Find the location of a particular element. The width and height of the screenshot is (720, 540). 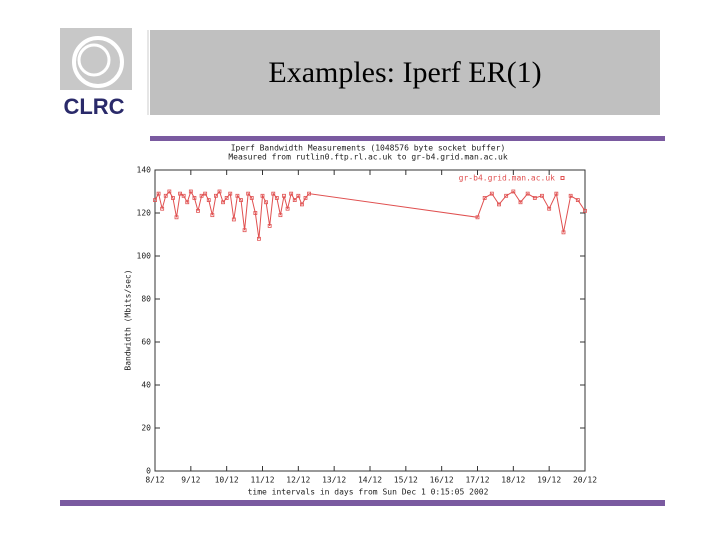

series-line is located at coordinates (370, 214).